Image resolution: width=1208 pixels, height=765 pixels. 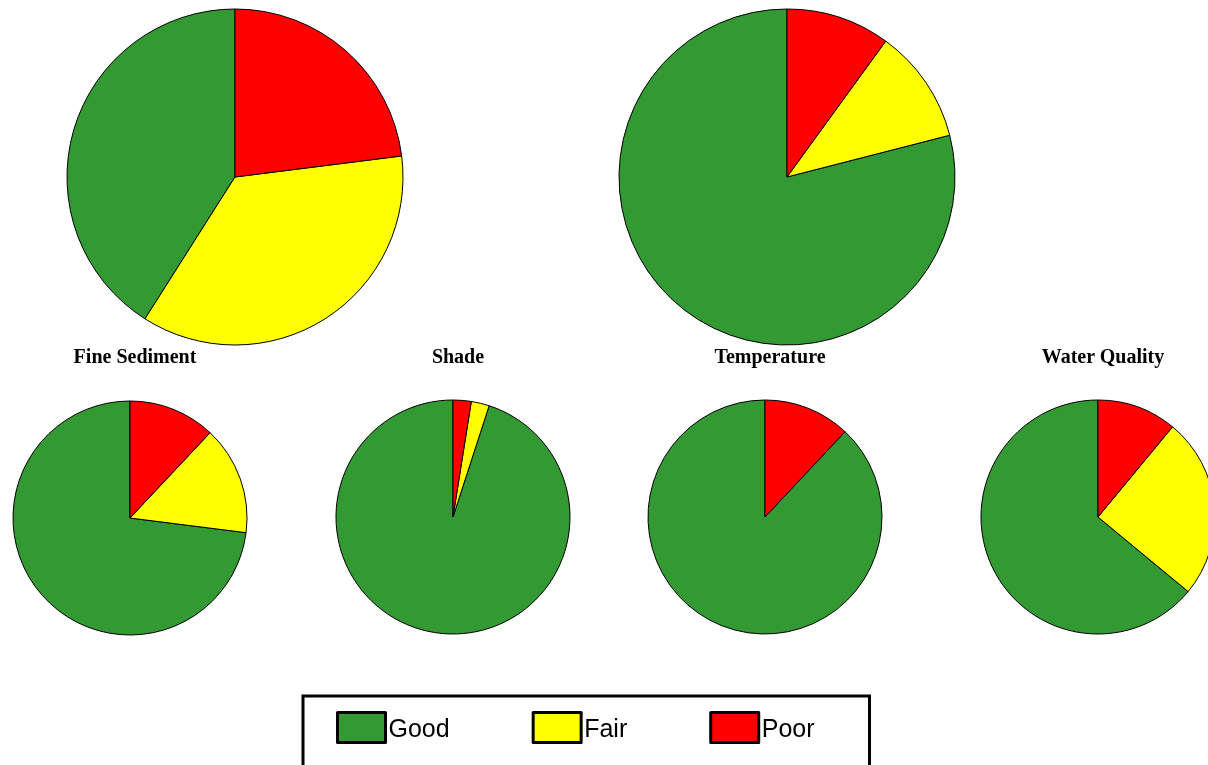 I want to click on chart-title: Water Quality, so click(x=1103, y=356).